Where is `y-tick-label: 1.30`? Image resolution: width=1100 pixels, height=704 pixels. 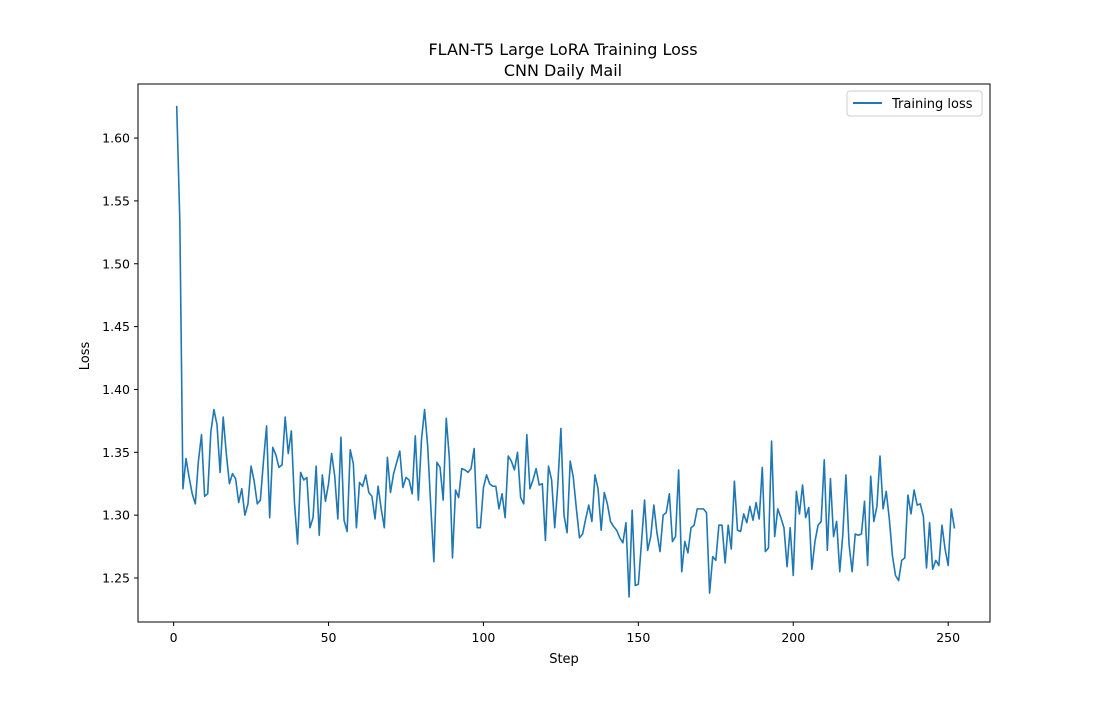 y-tick-label: 1.30 is located at coordinates (116, 515).